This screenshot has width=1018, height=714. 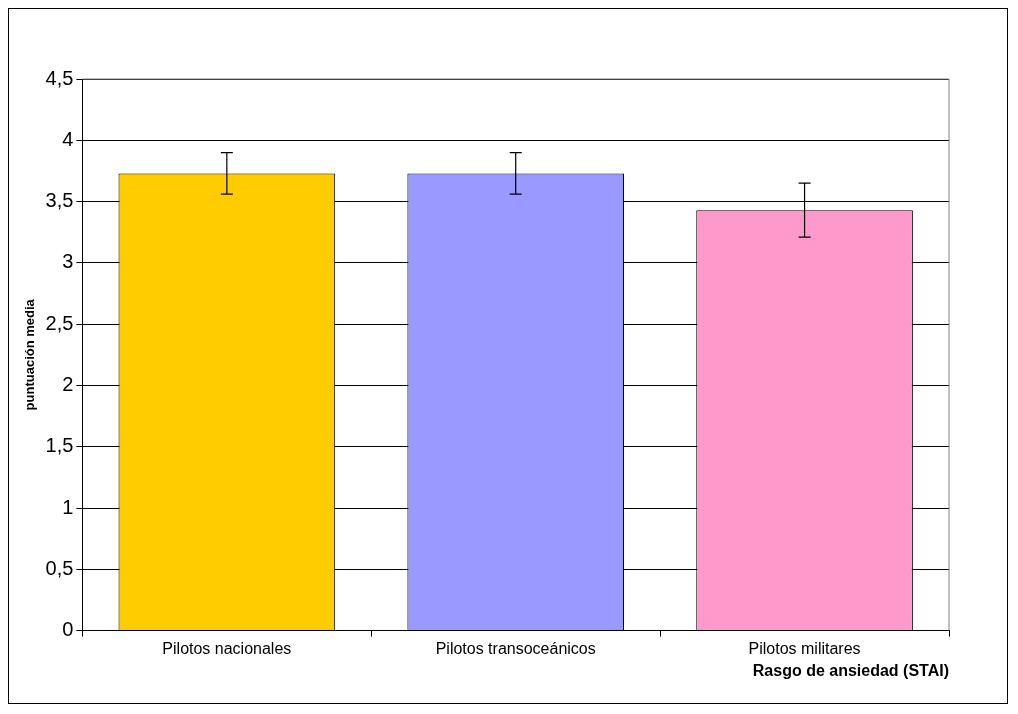 I want to click on x-tick-label: Pilotos nacionales, so click(x=227, y=648).